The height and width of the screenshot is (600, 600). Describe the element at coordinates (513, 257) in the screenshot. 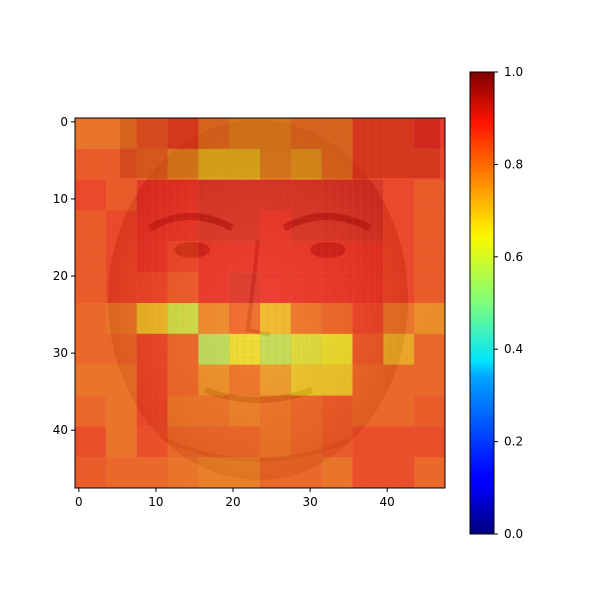

I see `colorbar-tick-label: 0.6` at that location.